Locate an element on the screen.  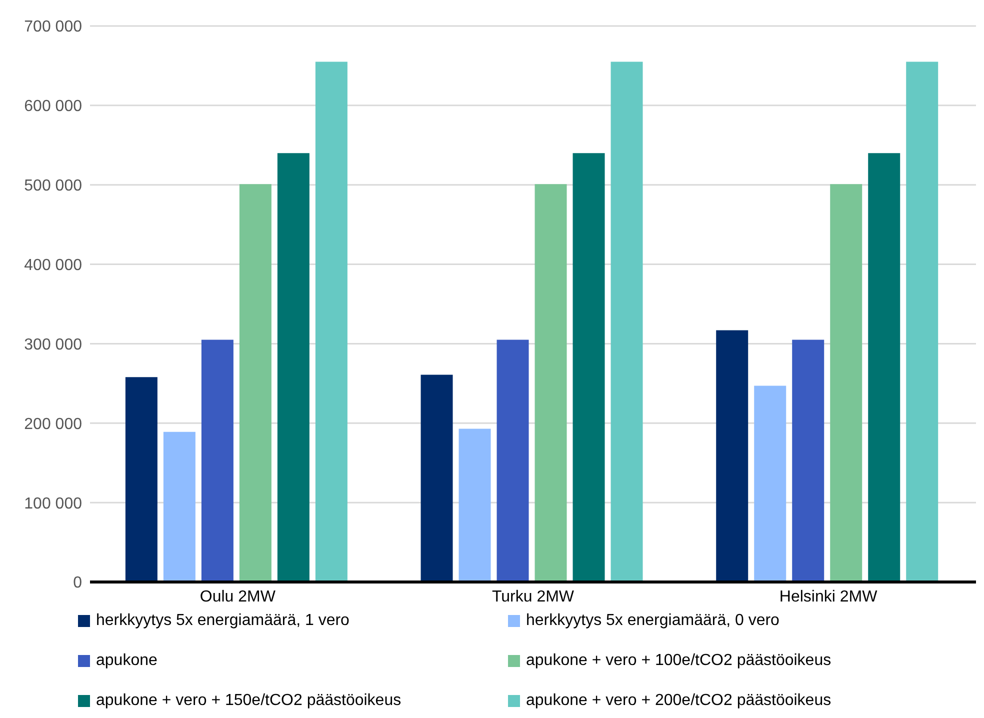
legend-label: apukone + vero + 150e/tCO2 päästöoikeus is located at coordinates (249, 701).